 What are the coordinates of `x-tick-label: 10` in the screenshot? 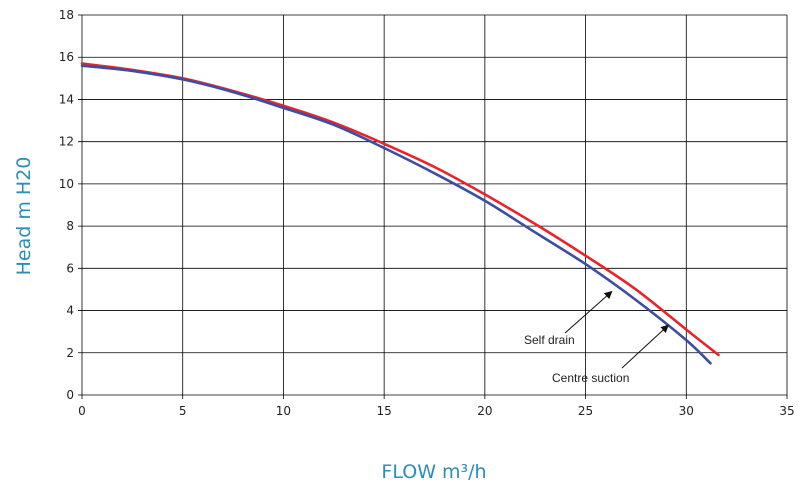 It's located at (283, 411).